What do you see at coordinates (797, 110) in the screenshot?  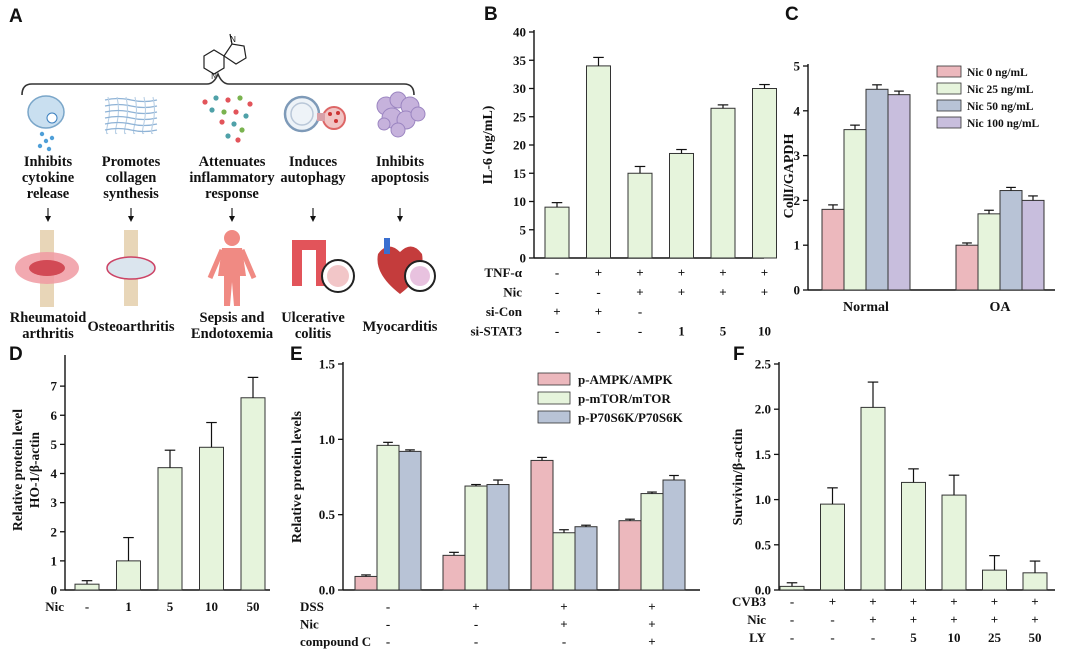 I see `y-tick-label: 4` at bounding box center [797, 110].